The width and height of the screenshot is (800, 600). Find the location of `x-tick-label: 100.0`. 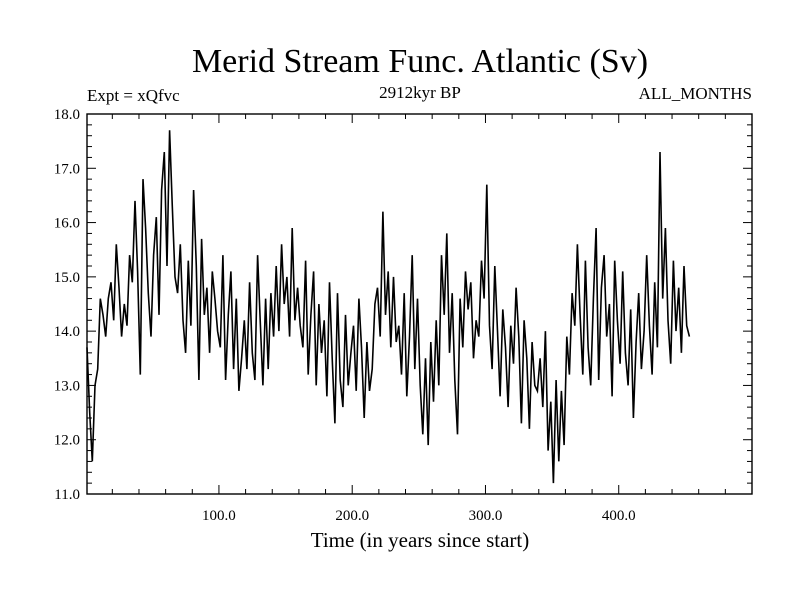

x-tick-label: 100.0 is located at coordinates (219, 516).